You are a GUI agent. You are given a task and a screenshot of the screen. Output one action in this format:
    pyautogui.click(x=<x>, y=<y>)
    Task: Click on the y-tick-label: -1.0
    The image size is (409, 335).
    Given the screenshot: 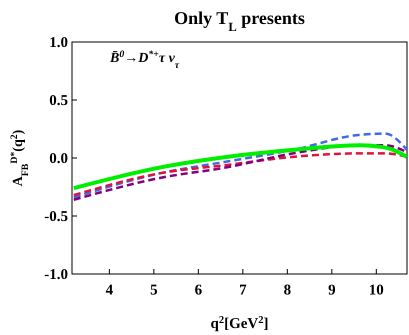 What is the action you would take?
    pyautogui.click(x=56, y=274)
    